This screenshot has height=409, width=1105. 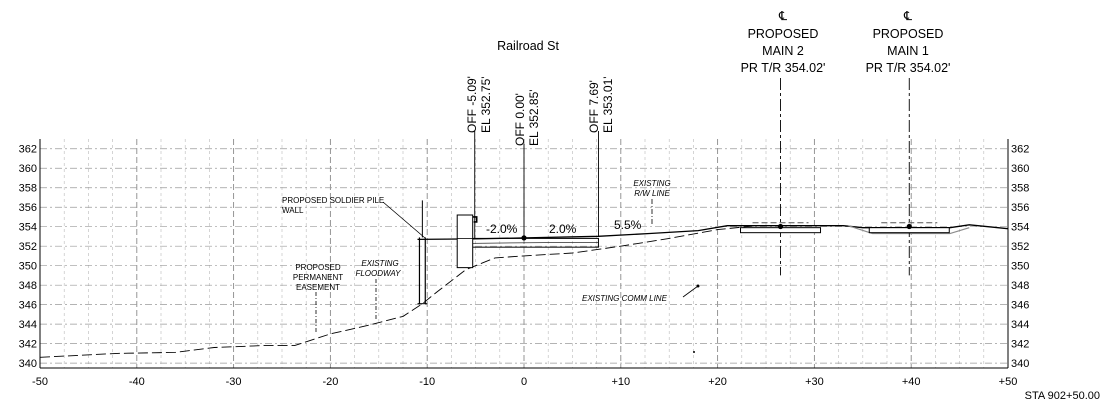 What do you see at coordinates (28, 345) in the screenshot?
I see `y-tick-label-left: 342` at bounding box center [28, 345].